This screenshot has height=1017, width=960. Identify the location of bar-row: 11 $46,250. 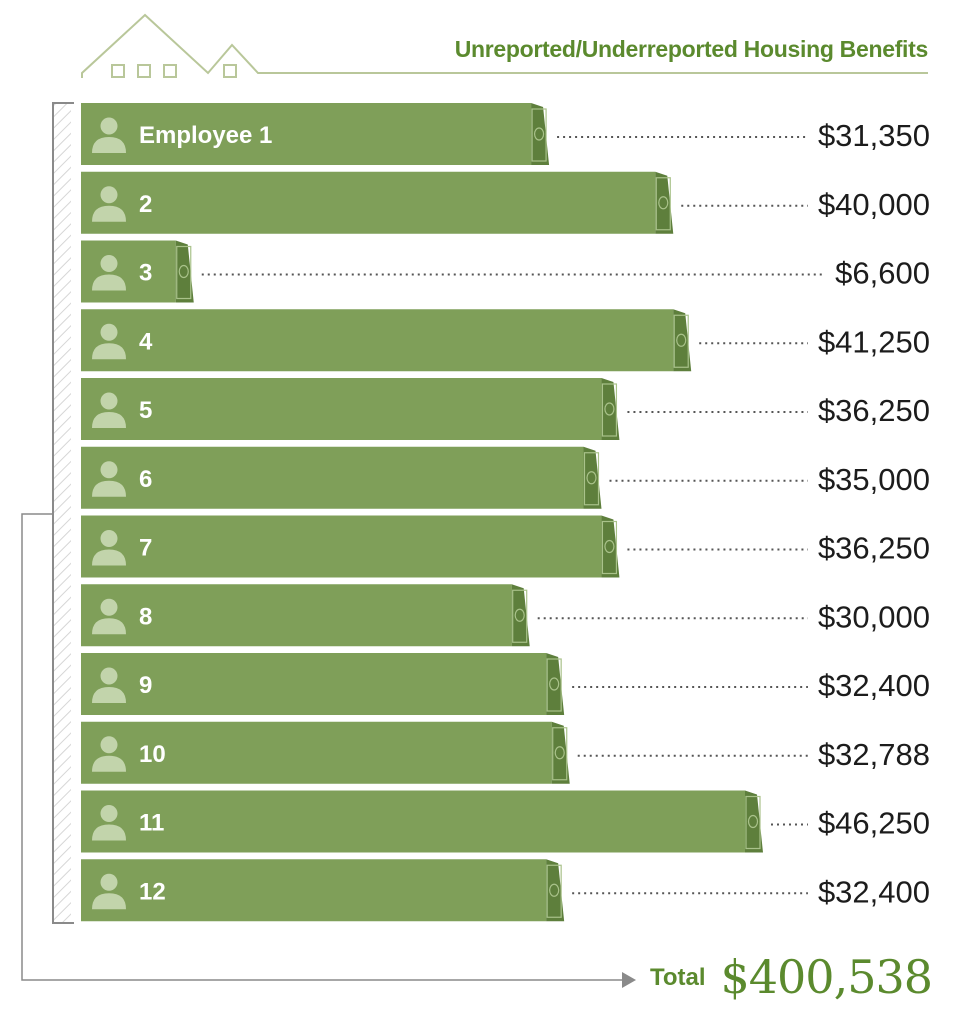
(505, 821).